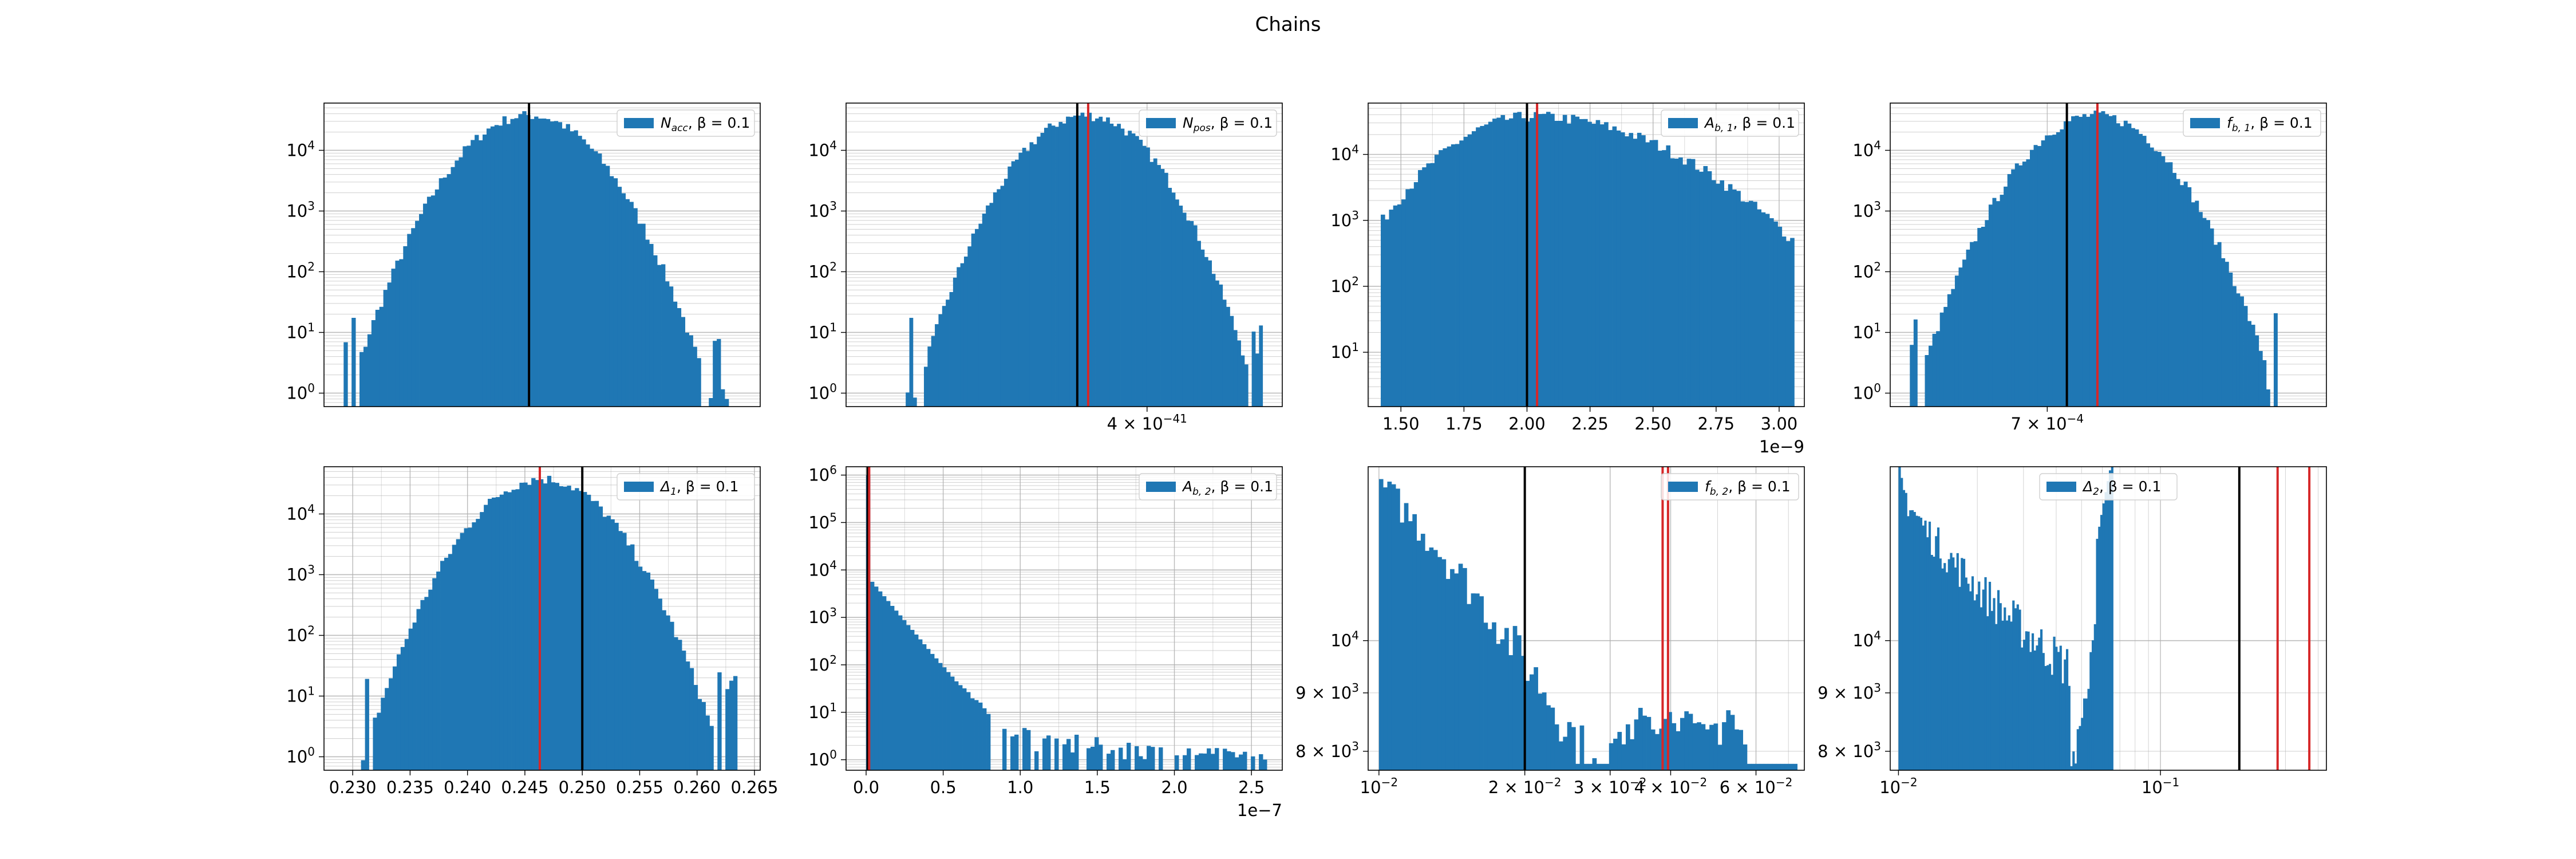 Image resolution: width=2576 pixels, height=859 pixels. What do you see at coordinates (1749, 124) in the screenshot?
I see `legend-label: Ab, 1, β = 0.1` at bounding box center [1749, 124].